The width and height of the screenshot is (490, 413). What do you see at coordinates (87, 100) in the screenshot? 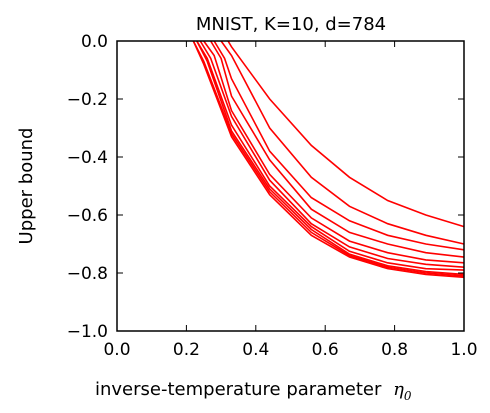
I see `y-tick-label: −0.2` at bounding box center [87, 100].